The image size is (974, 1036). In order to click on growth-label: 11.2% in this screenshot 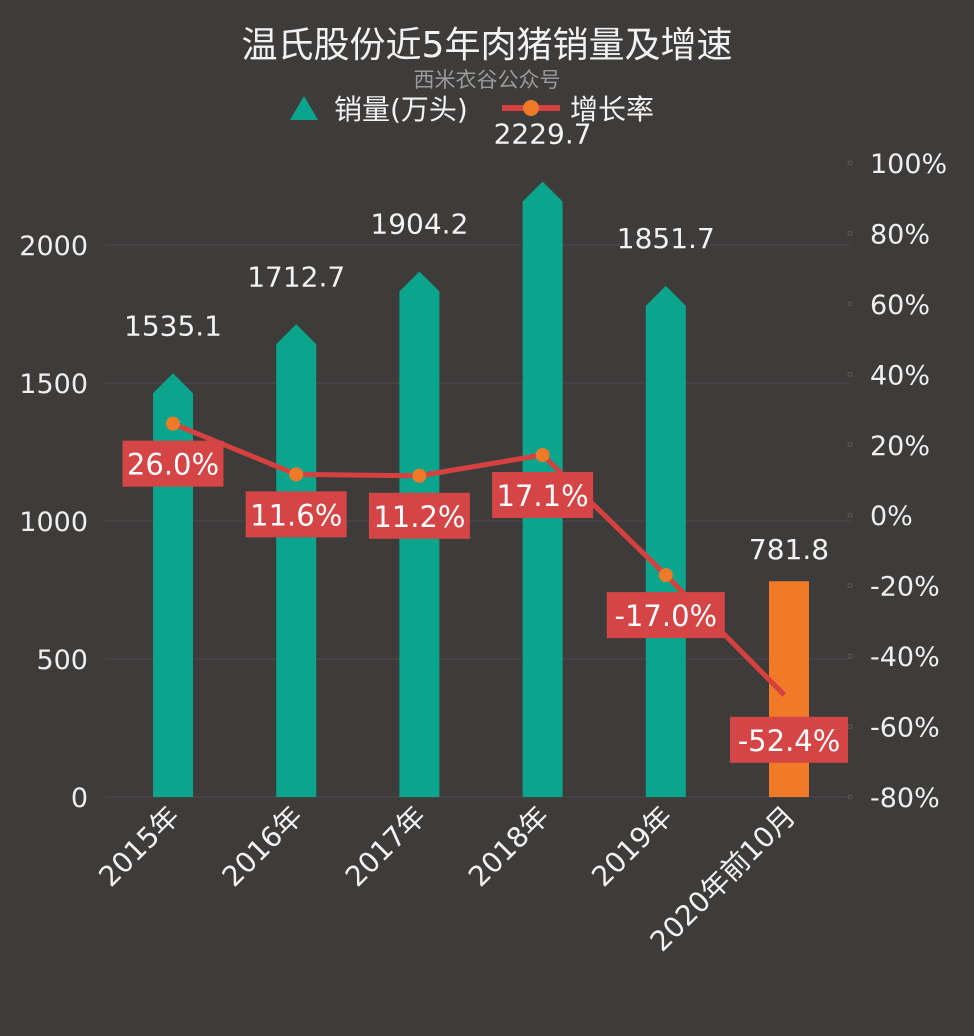, I will do `click(419, 517)`.